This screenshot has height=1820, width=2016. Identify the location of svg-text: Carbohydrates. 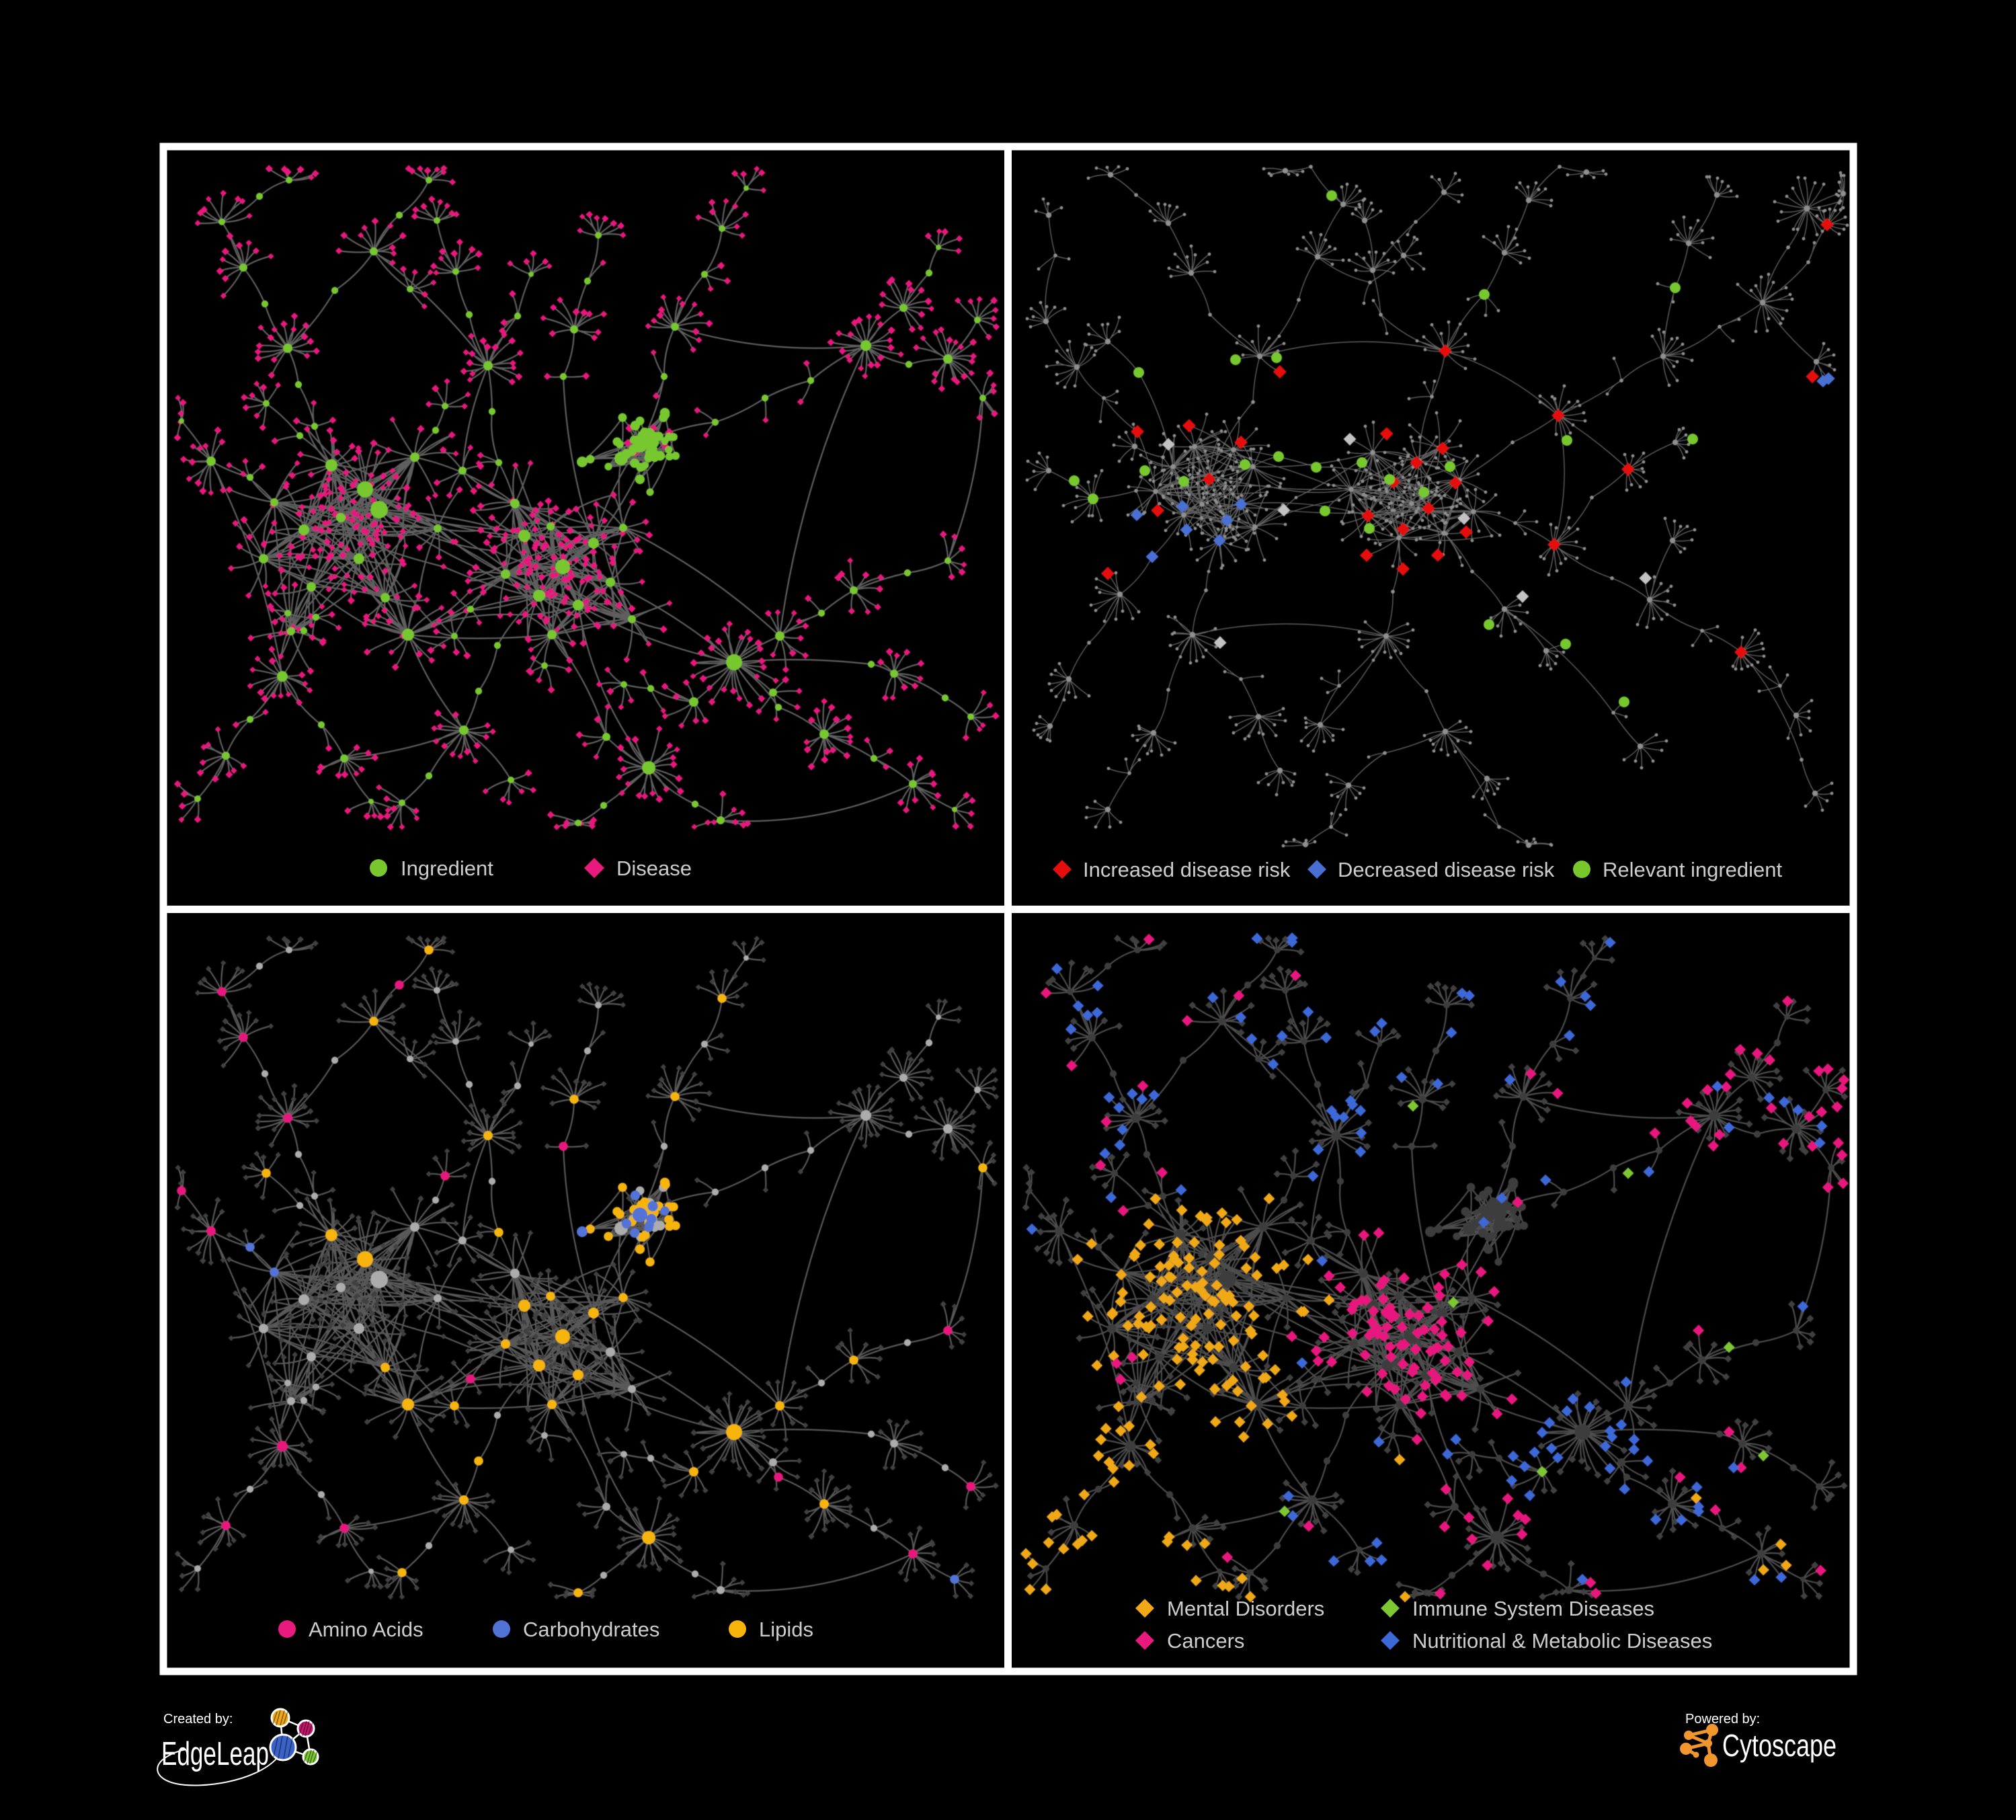
(591, 1629).